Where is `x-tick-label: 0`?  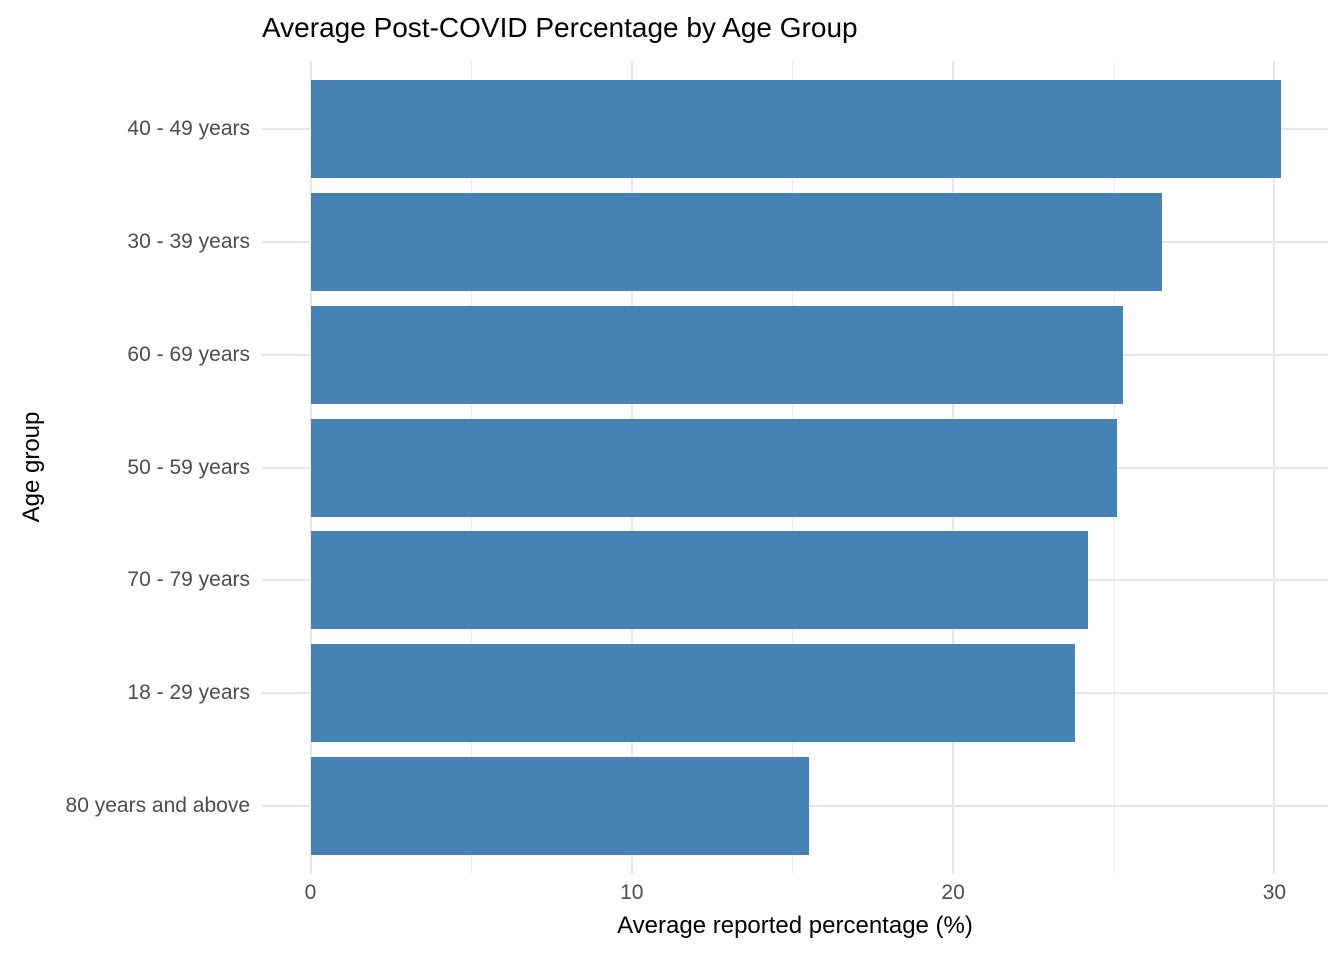 x-tick-label: 0 is located at coordinates (310, 892).